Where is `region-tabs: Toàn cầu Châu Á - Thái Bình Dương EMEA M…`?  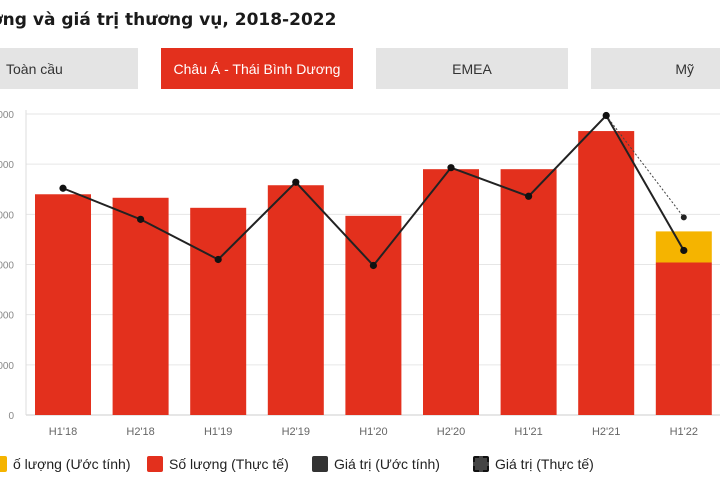 region-tabs: Toàn cầu Châu Á - Thái Bình Dương EMEA M… is located at coordinates (360, 69).